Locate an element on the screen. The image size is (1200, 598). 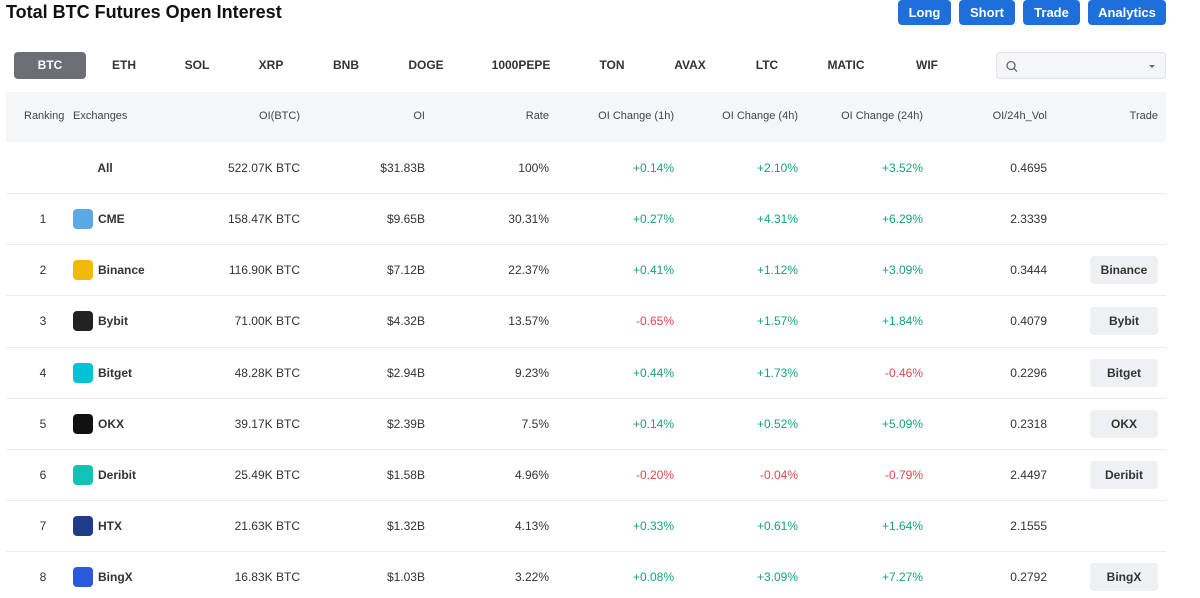
table-cell: $2.94B is located at coordinates (405, 372).